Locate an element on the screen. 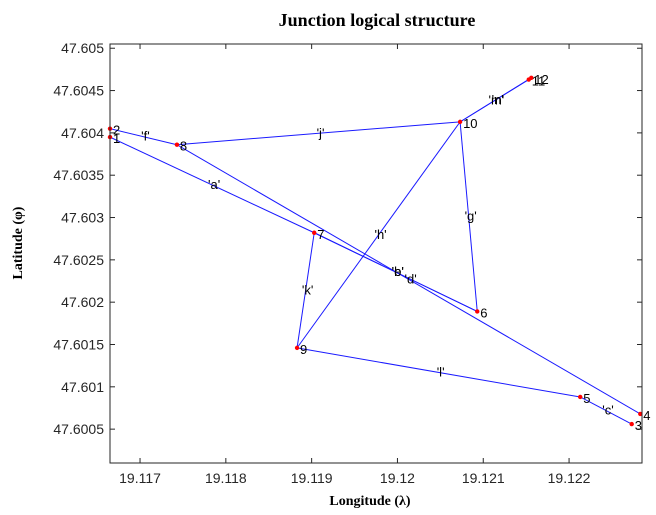 The image size is (656, 515). node-label-9: 9 is located at coordinates (303, 349).